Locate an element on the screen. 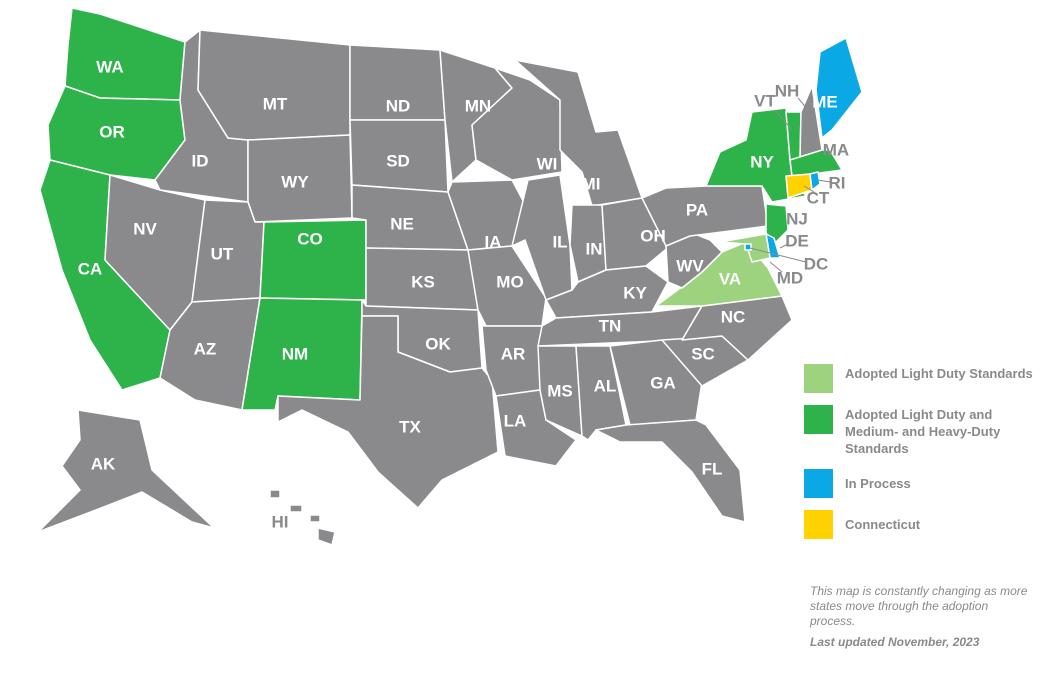 This screenshot has height=680, width=1056. state-ak is located at coordinates (126, 471).